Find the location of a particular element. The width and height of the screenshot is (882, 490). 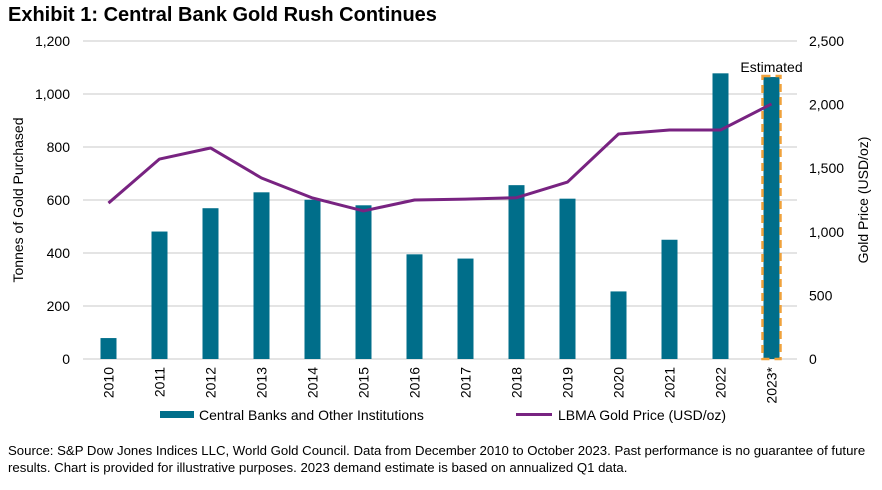

left-tick-label: 600 is located at coordinates (59, 200).